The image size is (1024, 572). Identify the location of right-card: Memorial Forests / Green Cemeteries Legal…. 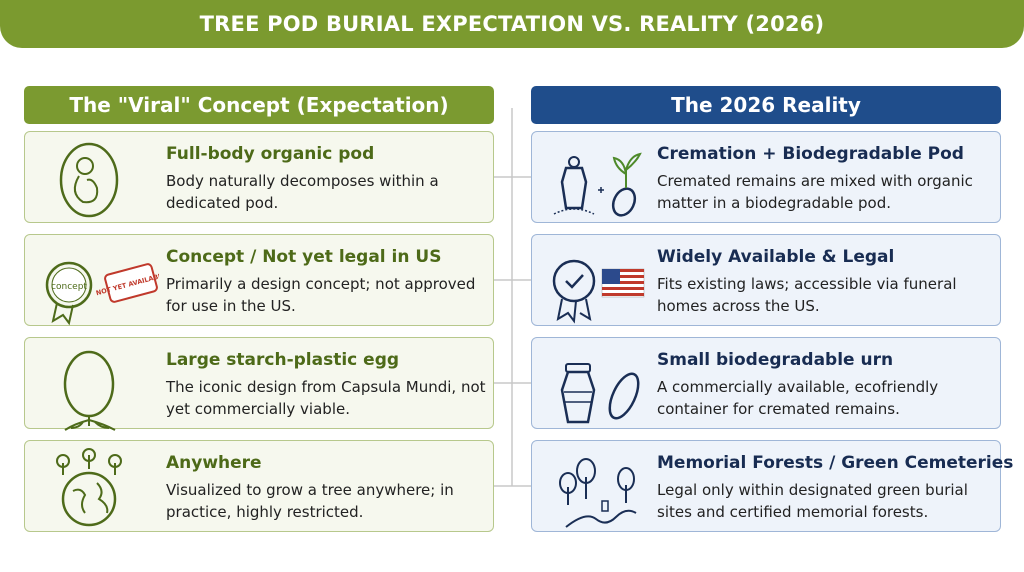
(772, 486).